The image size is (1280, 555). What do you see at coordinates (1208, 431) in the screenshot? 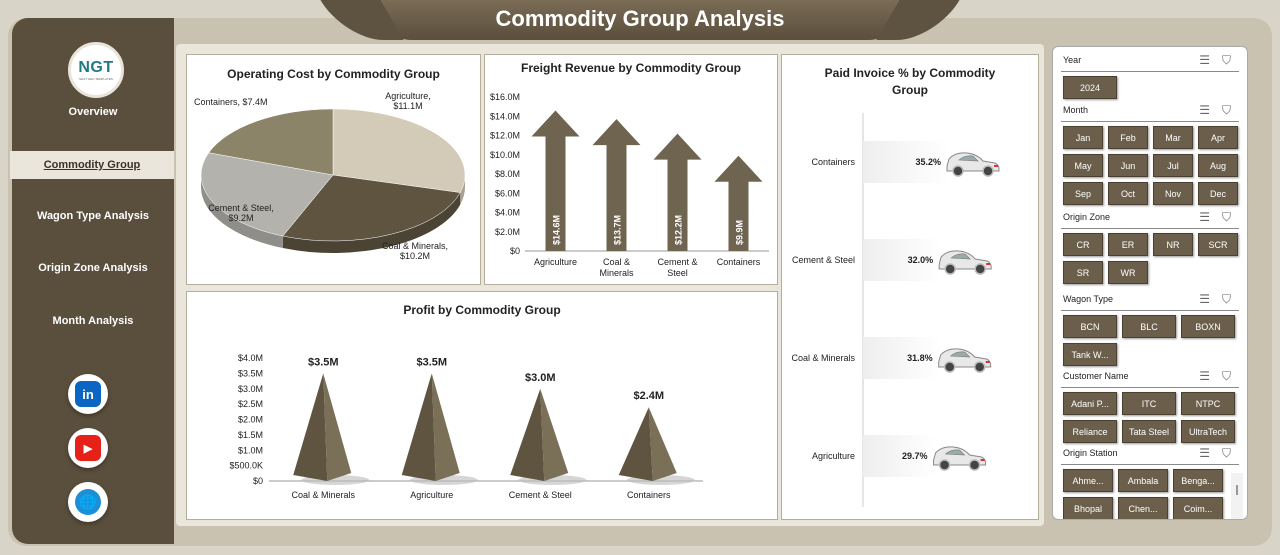
I see `slicer-item-customer-name: UltraTech` at bounding box center [1208, 431].